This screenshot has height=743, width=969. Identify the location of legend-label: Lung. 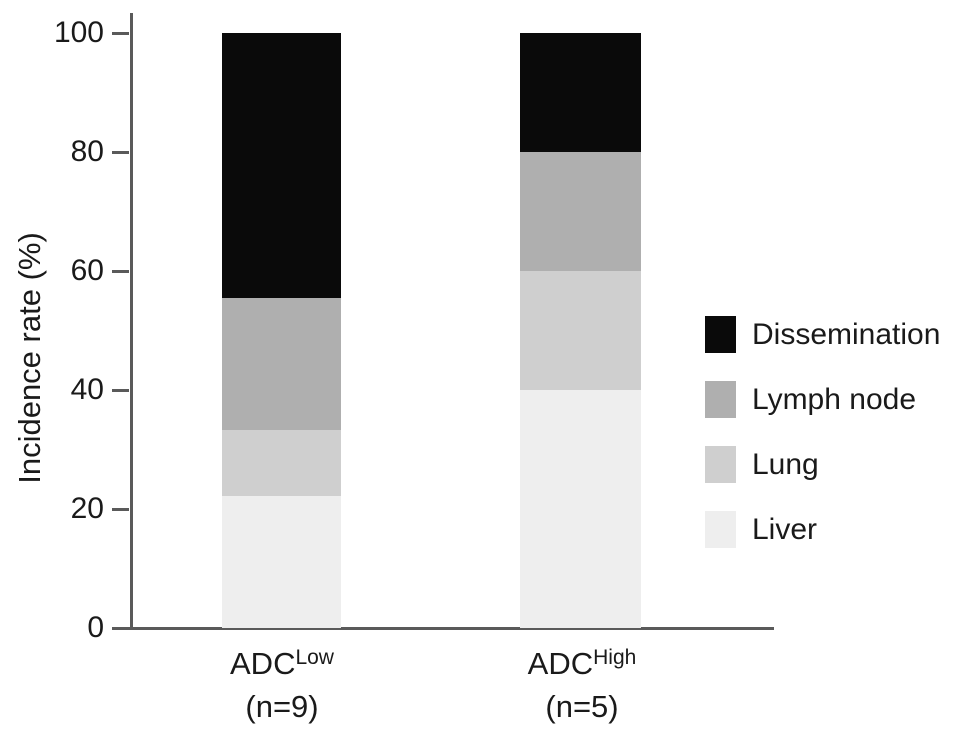
(785, 464).